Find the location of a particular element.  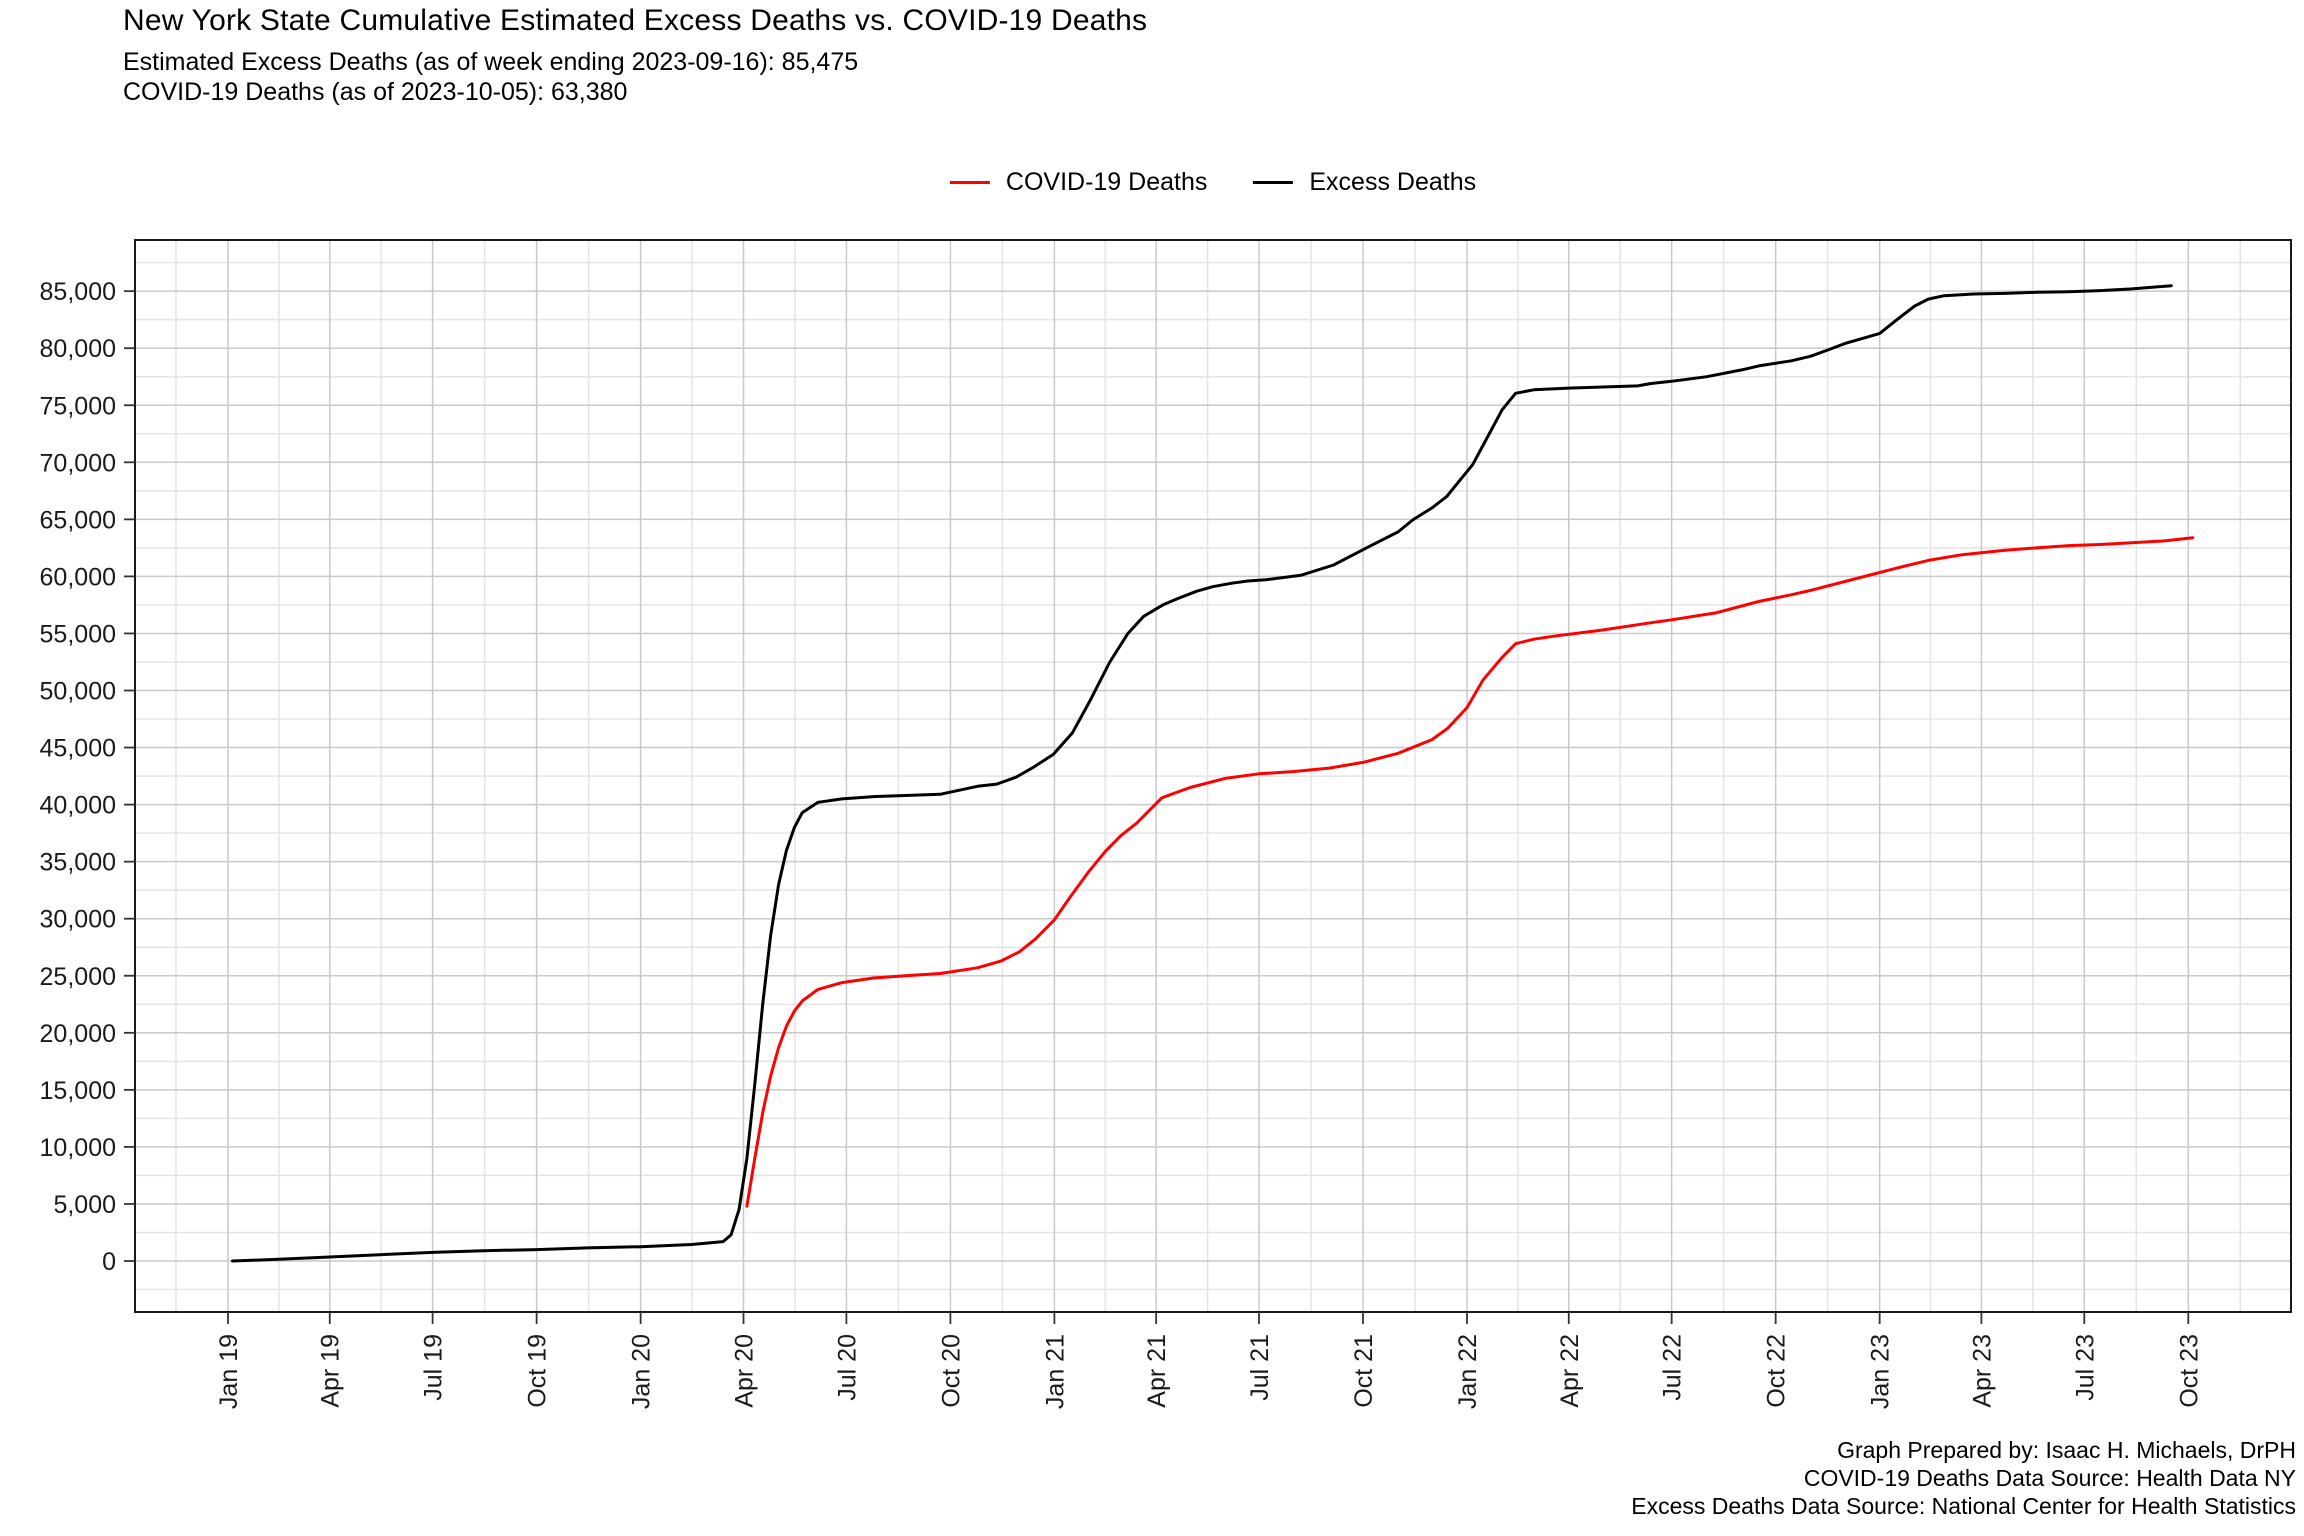

x-axis-label: Jan 21 is located at coordinates (1055, 1371).